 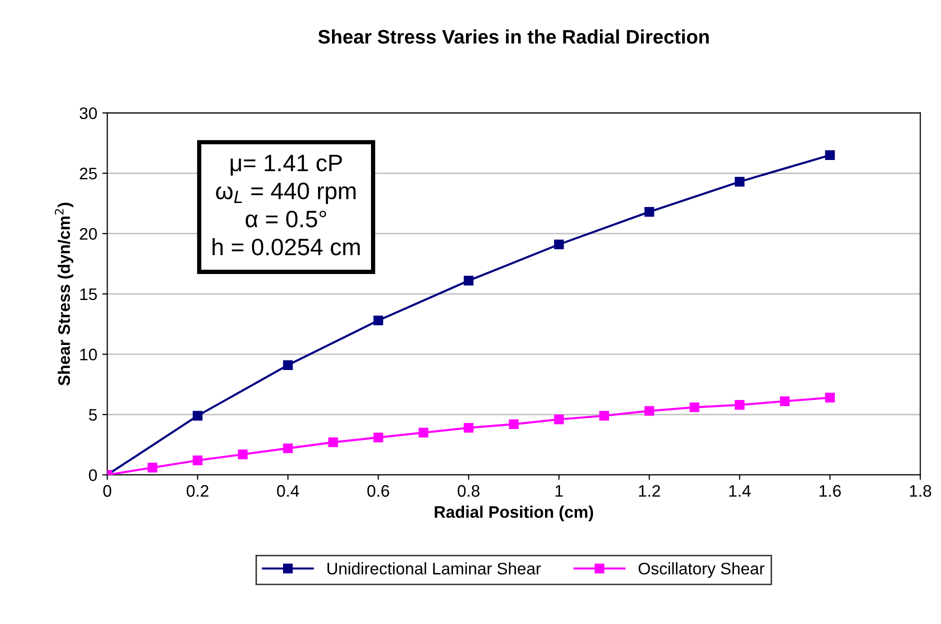 What do you see at coordinates (92, 475) in the screenshot?
I see `y-tick-label: 0` at bounding box center [92, 475].